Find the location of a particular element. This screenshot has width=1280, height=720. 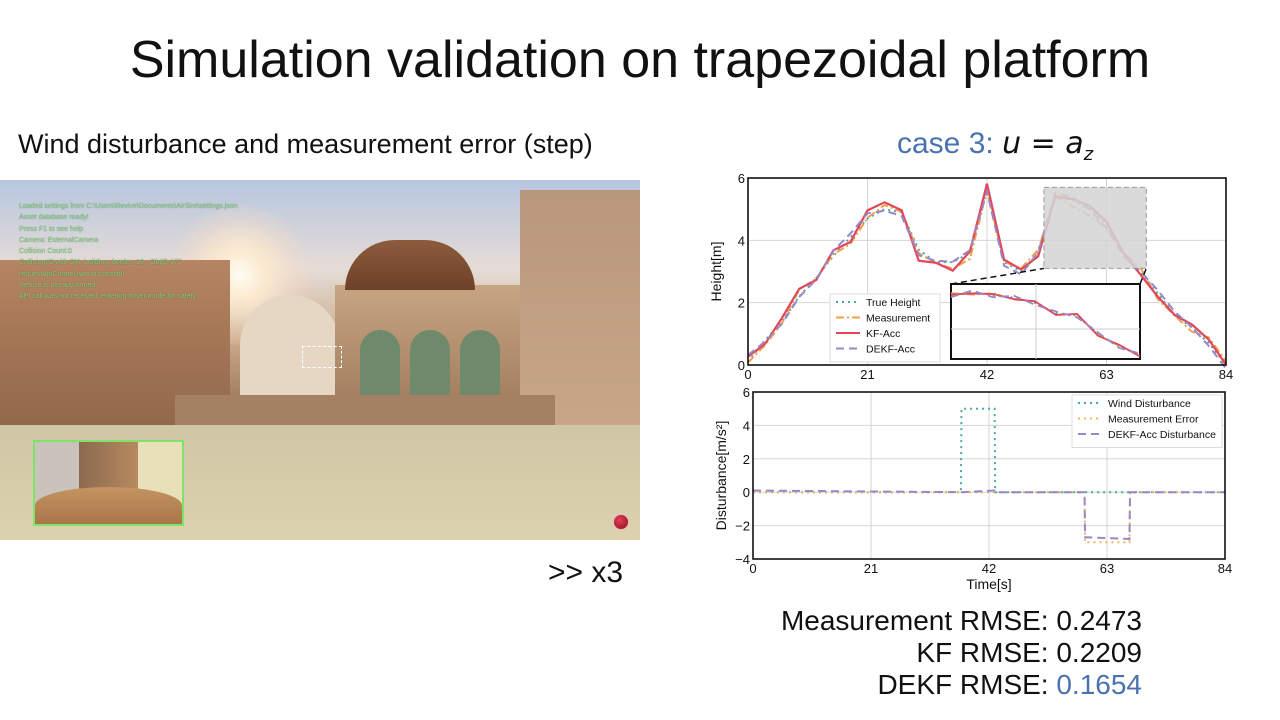

svg-text: −2 is located at coordinates (742, 526).